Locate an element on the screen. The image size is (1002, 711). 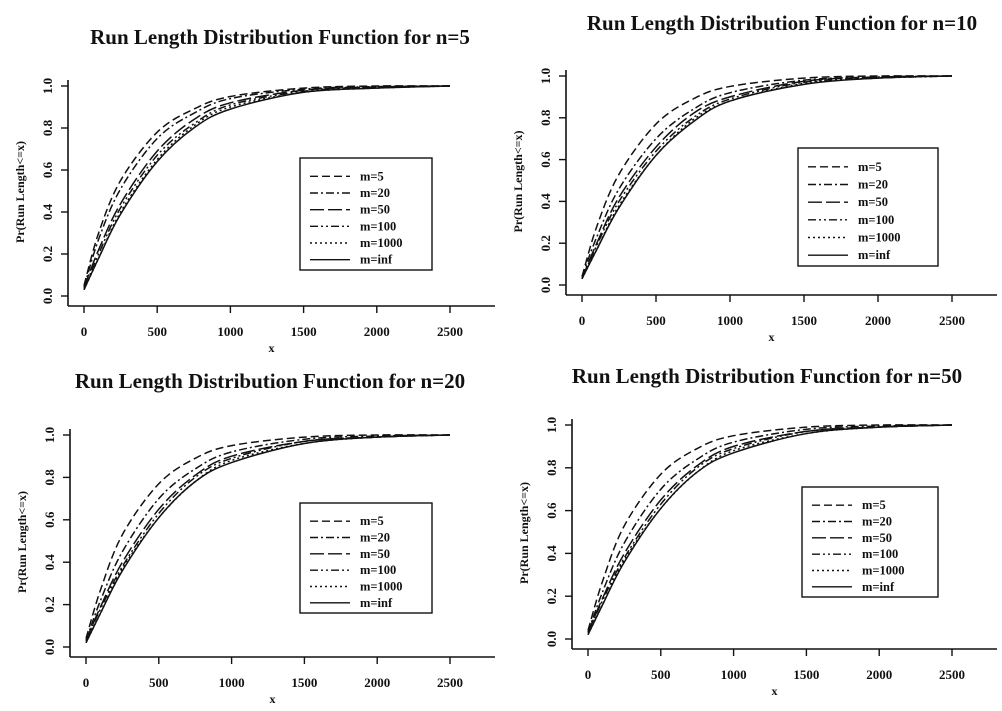
chart-title: Run Length Distribution Function for n=5 is located at coordinates (280, 37).